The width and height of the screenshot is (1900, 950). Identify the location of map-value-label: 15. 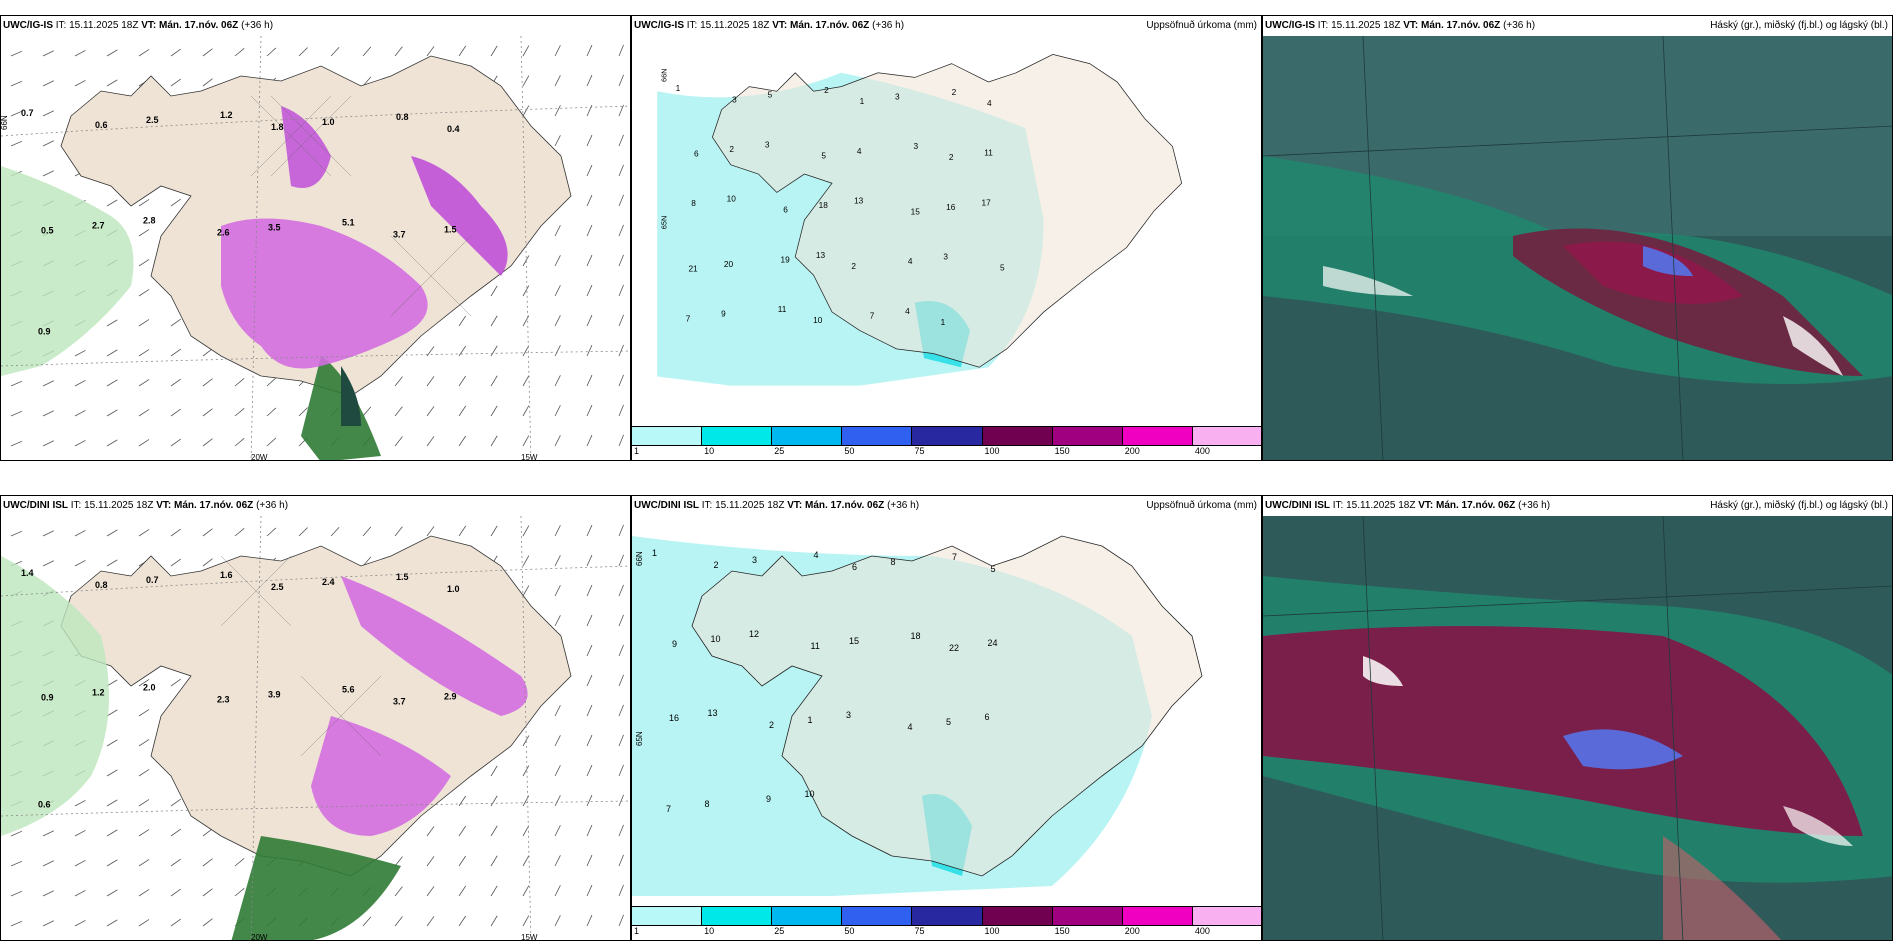
(854, 641).